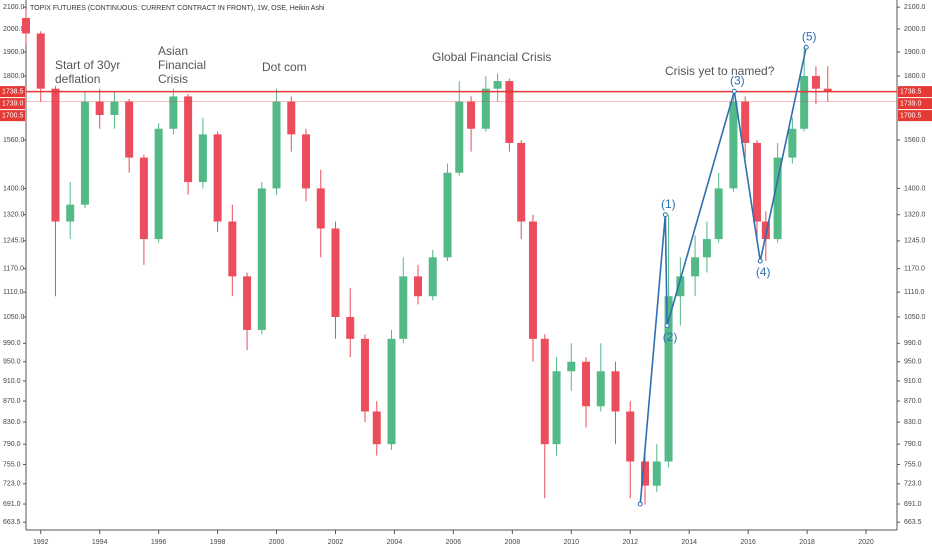  Describe the element at coordinates (763, 272) in the screenshot. I see `wave-label: (4)` at that location.